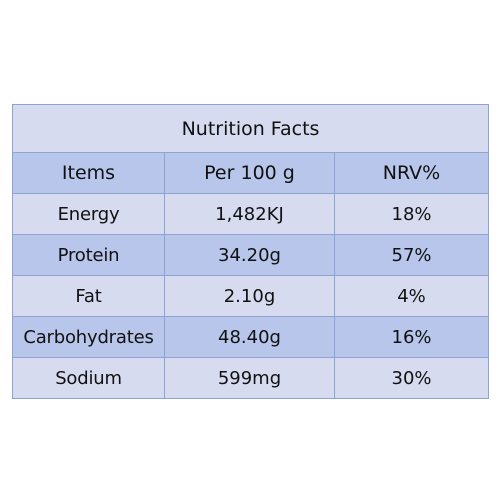 The image size is (500, 500). I want to click on item-name-cell: Carbohydrates, so click(88, 337).